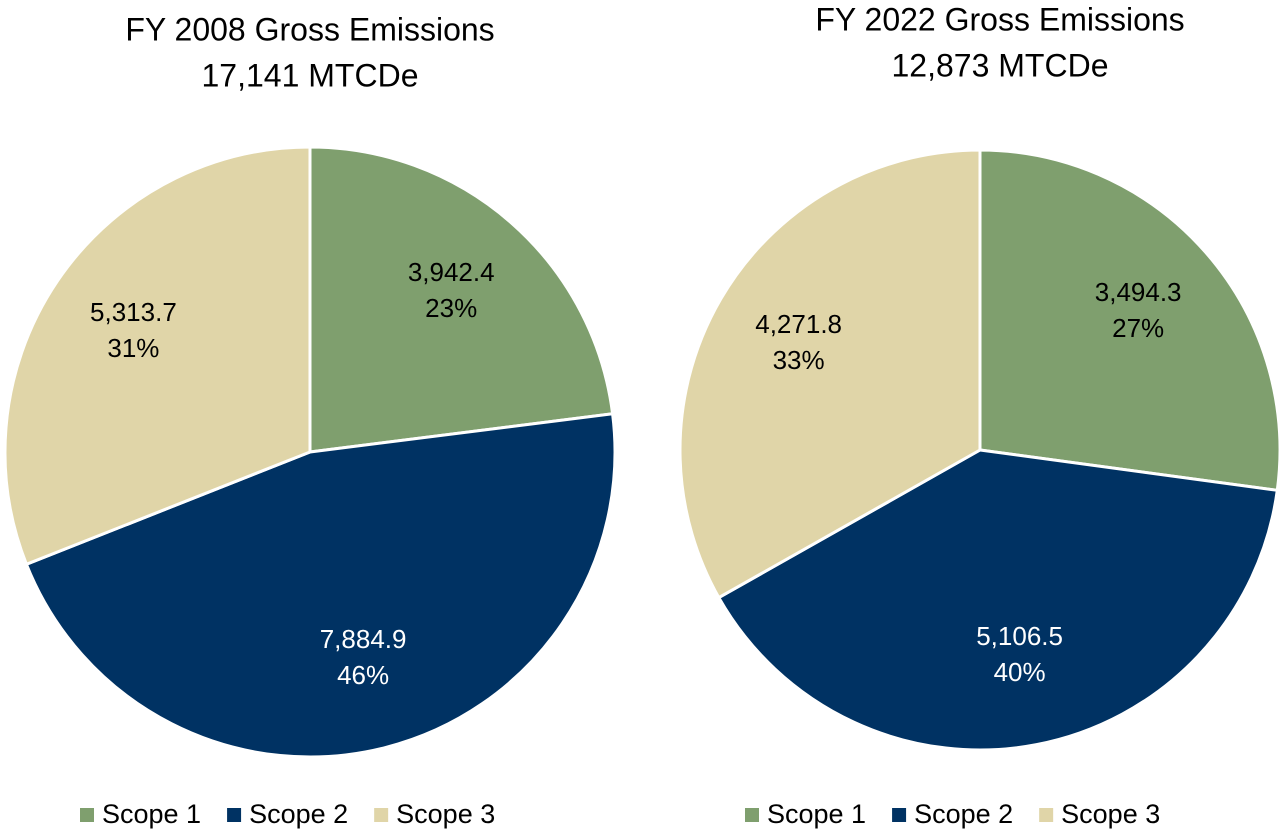 The image size is (1285, 835). I want to click on data-label-value: 7,884.9, so click(363, 639).